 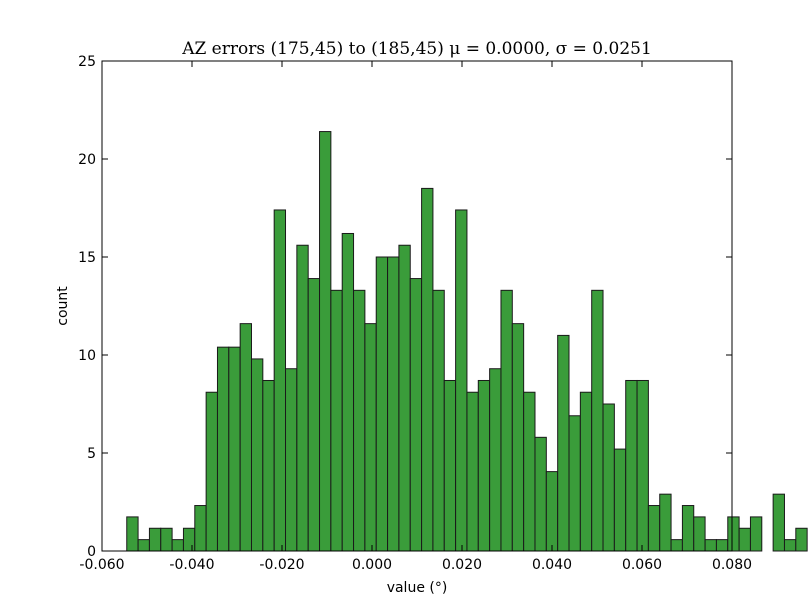 What do you see at coordinates (63, 306) in the screenshot?
I see `y-axis-label: count` at bounding box center [63, 306].